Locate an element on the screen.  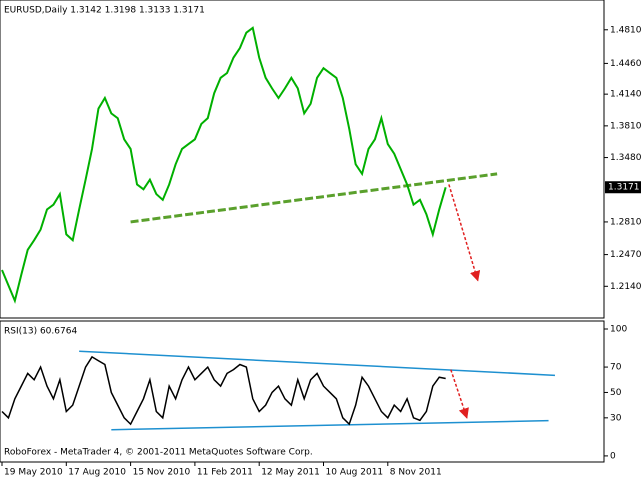
price-title: EURUSD,Daily 1.3142 1.3198 1.3133 1.3171 is located at coordinates (104, 11).